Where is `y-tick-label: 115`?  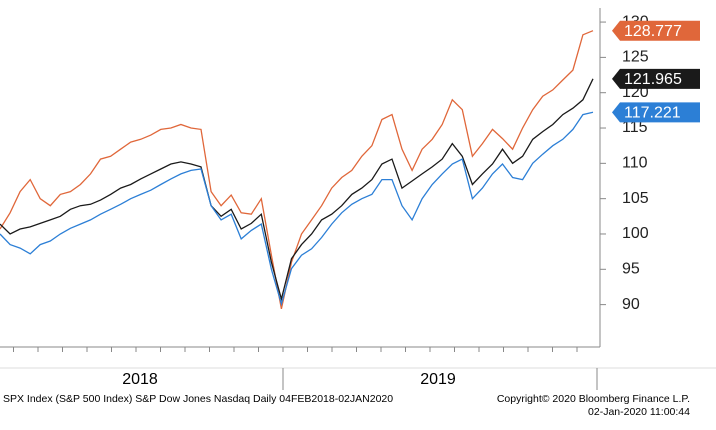
y-tick-label: 115 is located at coordinates (635, 127).